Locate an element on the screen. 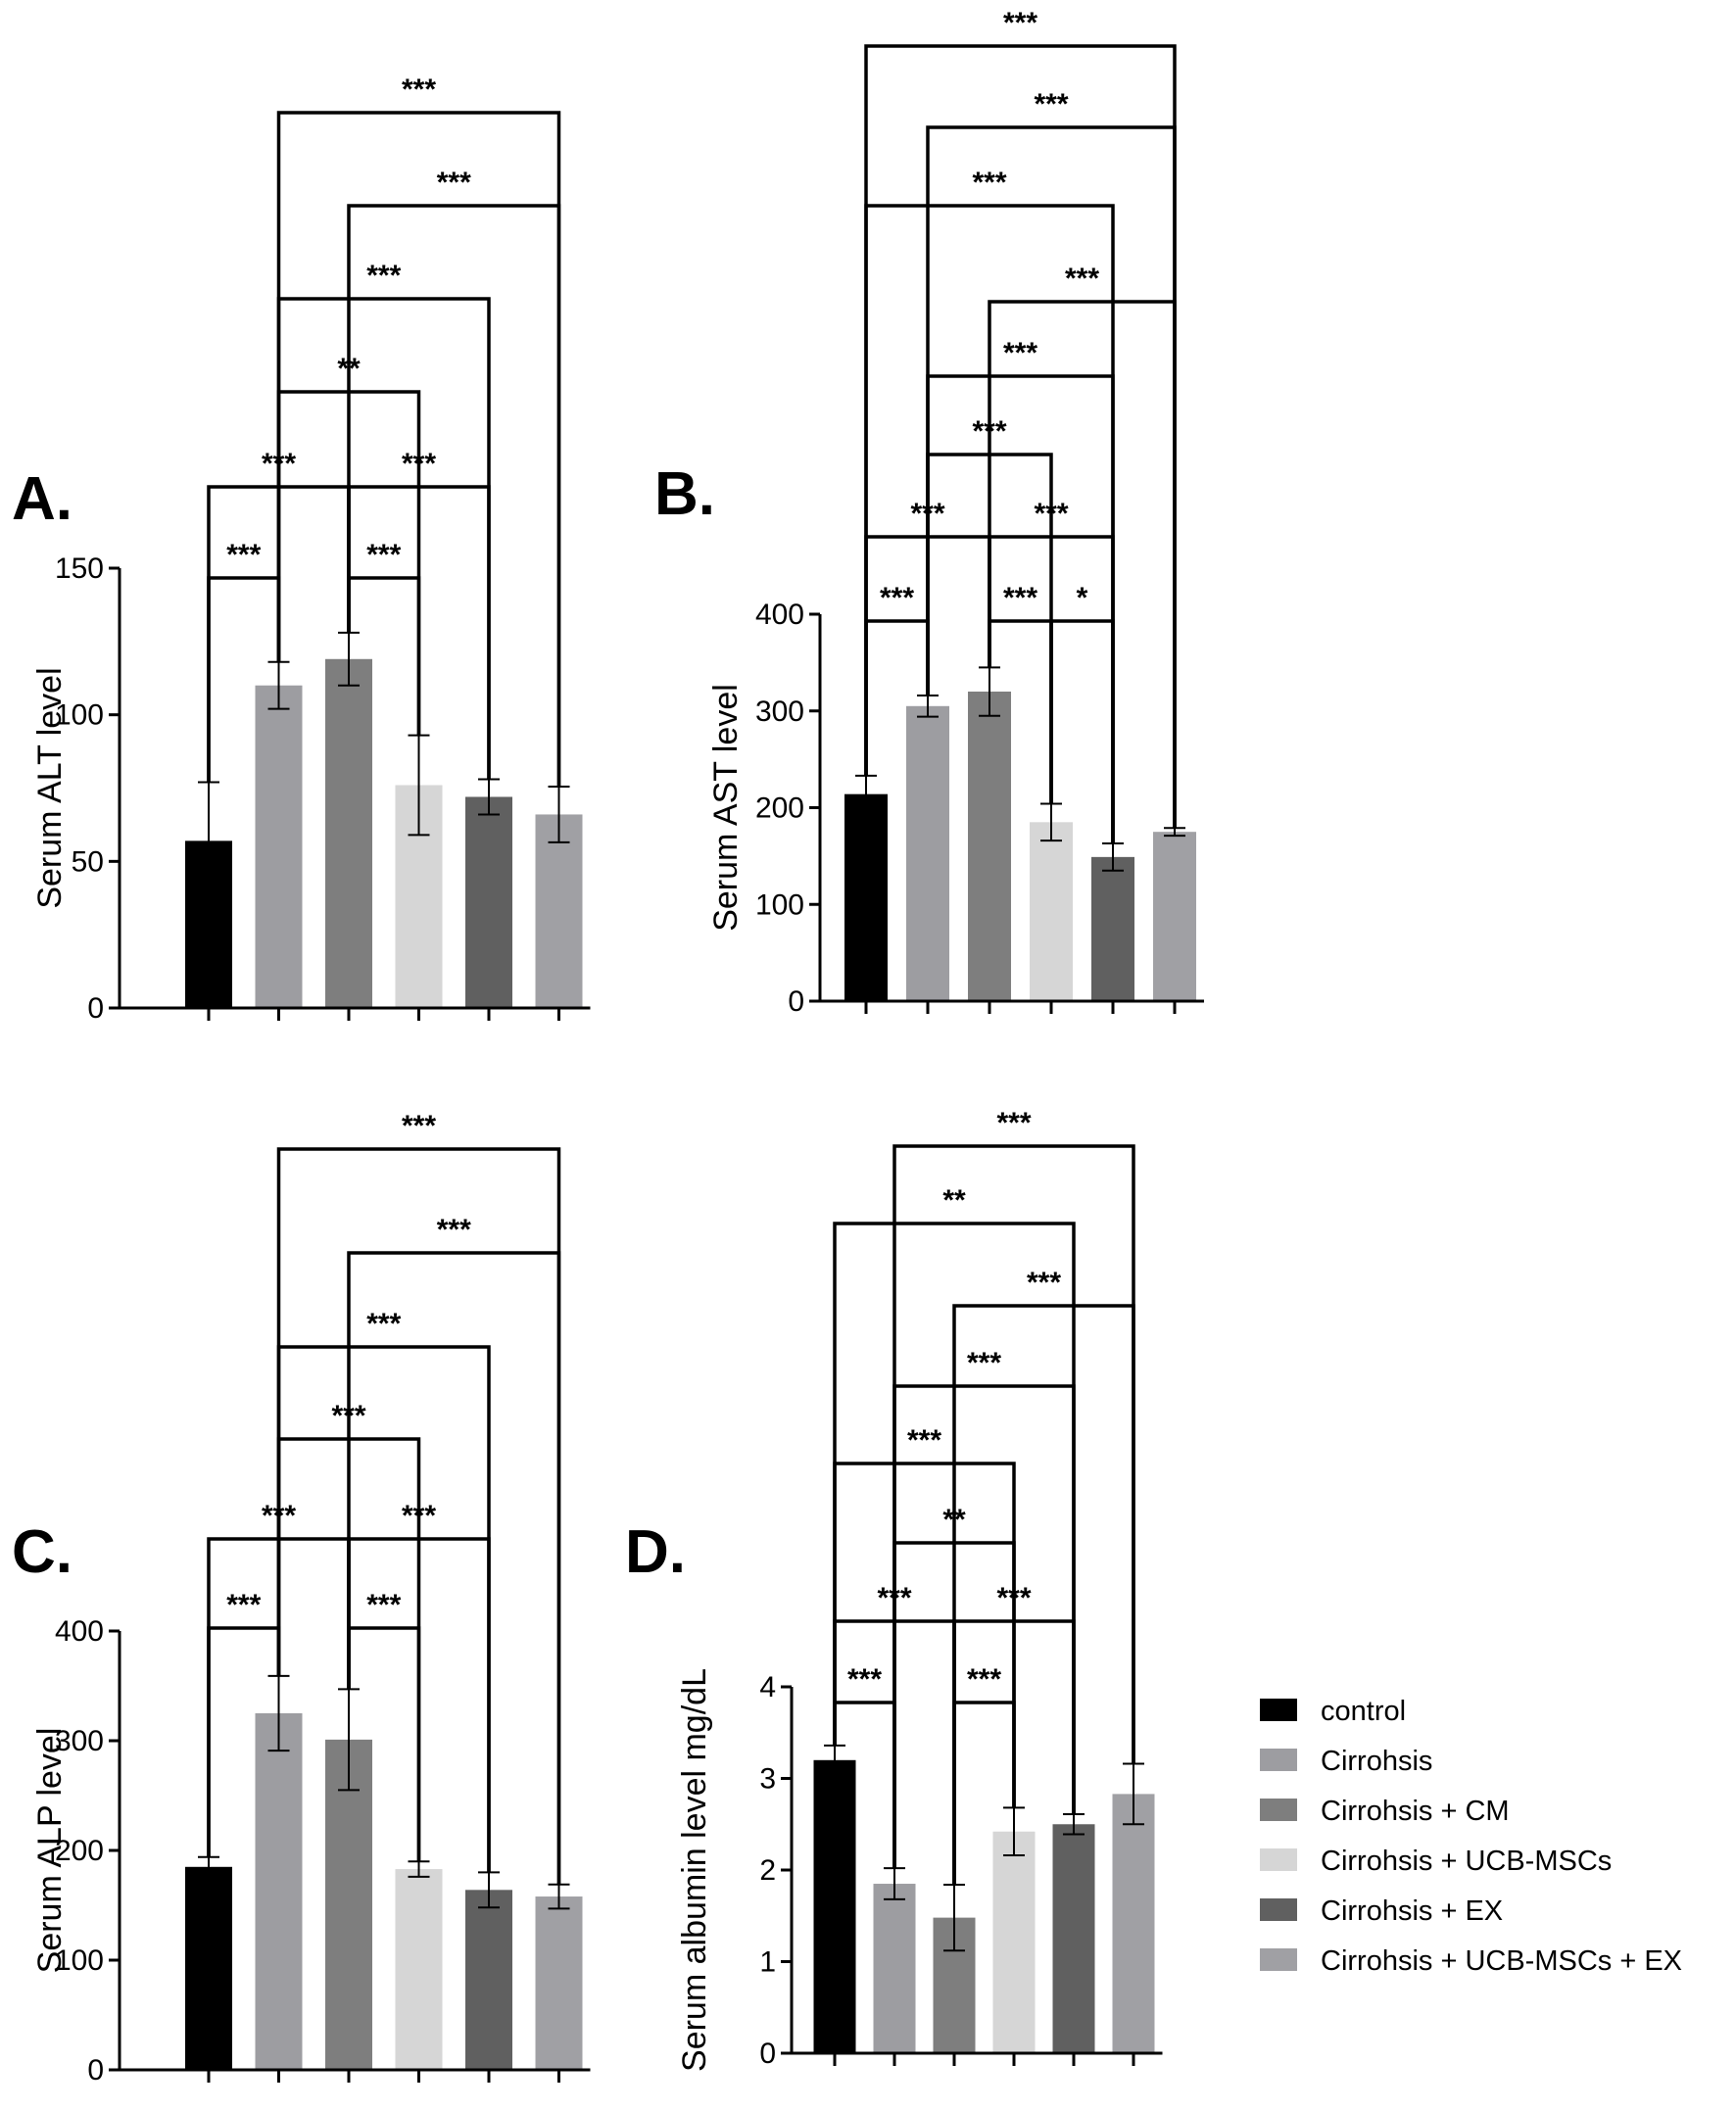  legend-item: Cirrohsis + UCB-MSCs + EX is located at coordinates (1471, 1961).